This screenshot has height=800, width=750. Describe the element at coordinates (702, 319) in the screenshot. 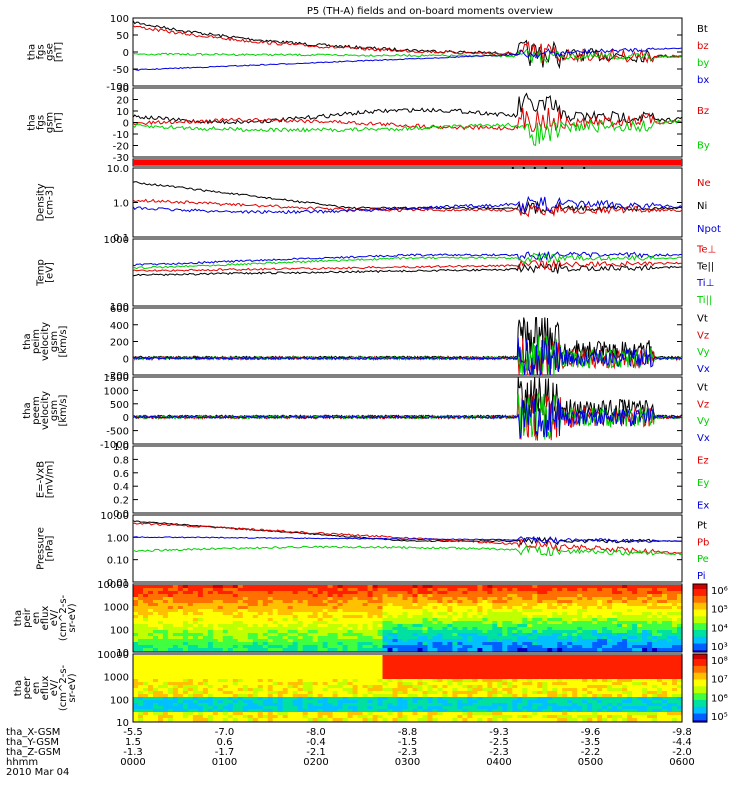

I see `legend-label: Vt` at that location.